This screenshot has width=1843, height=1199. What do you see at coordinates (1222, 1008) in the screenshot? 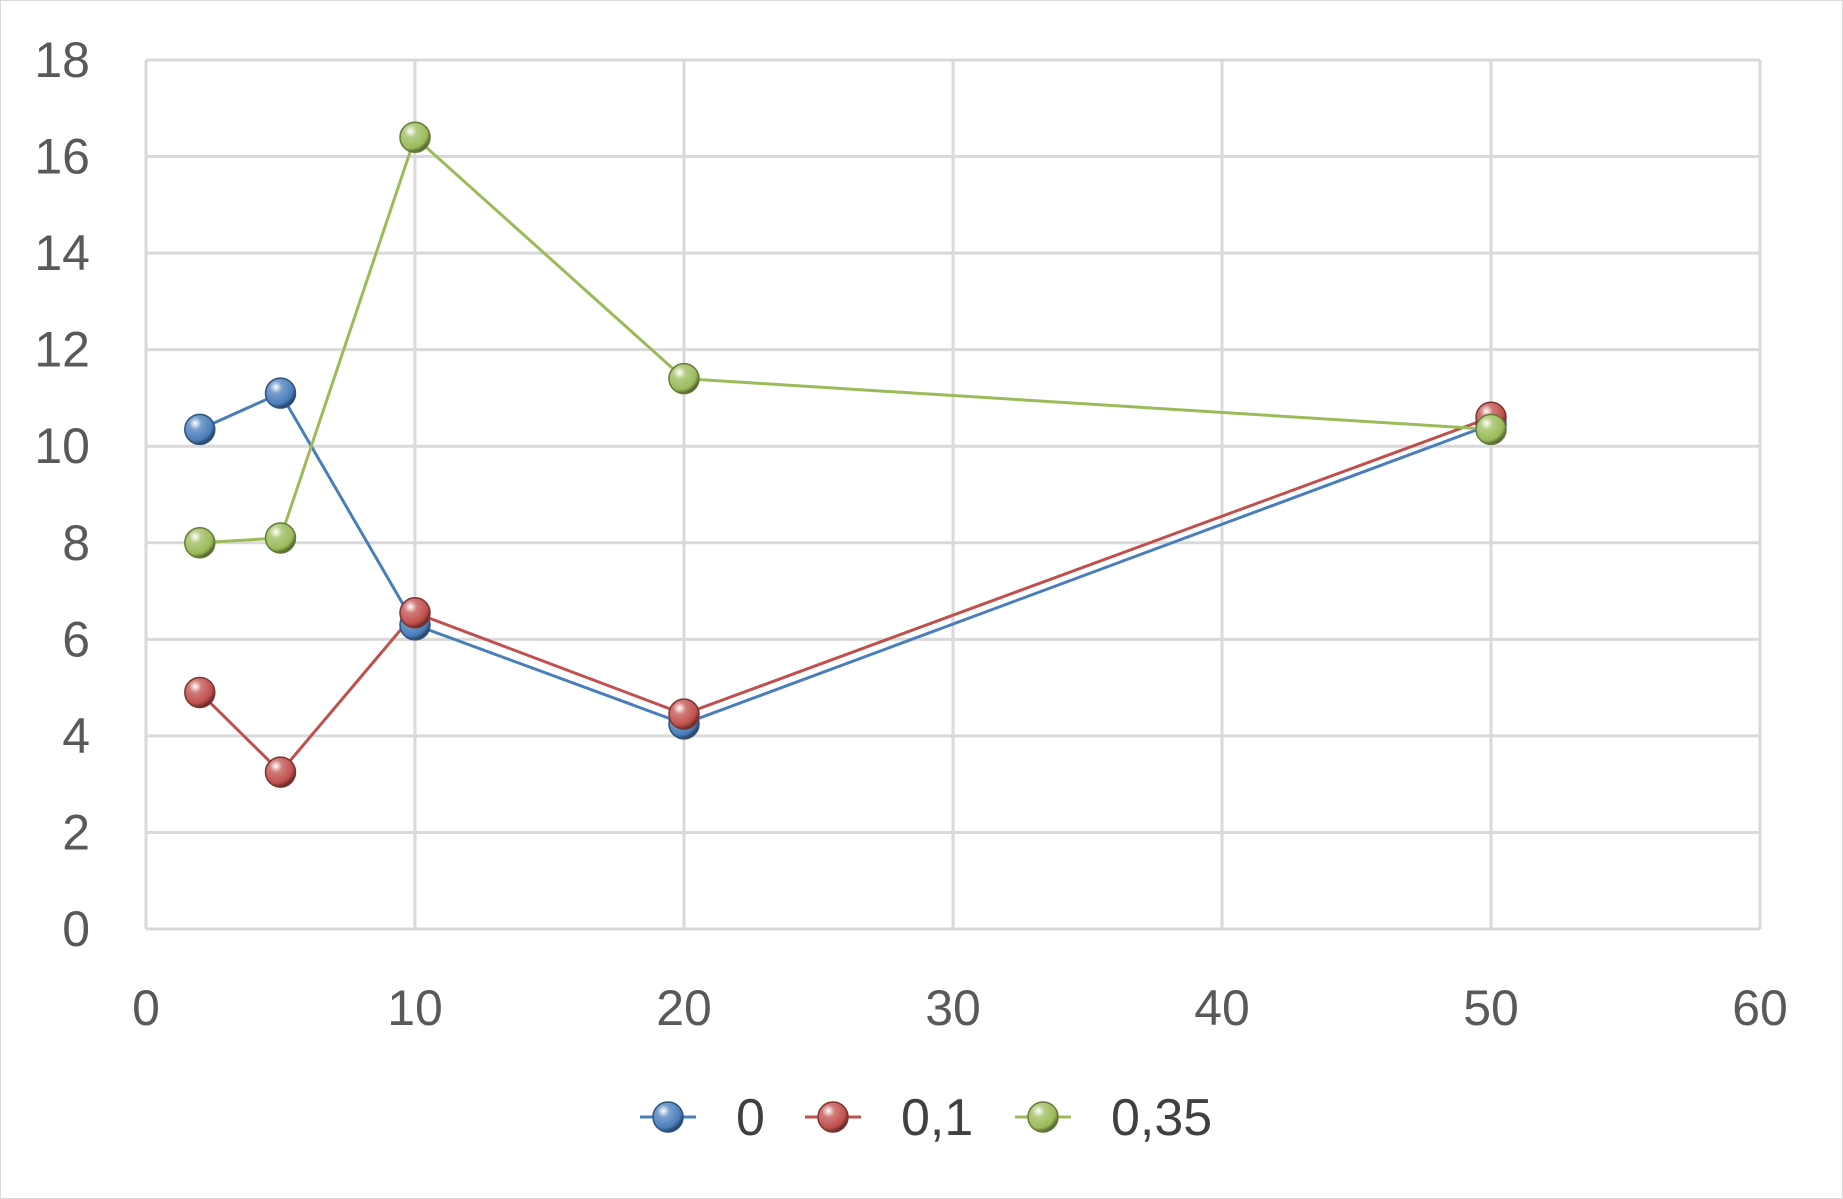
I see `x-tick-label: 40` at bounding box center [1222, 1008].